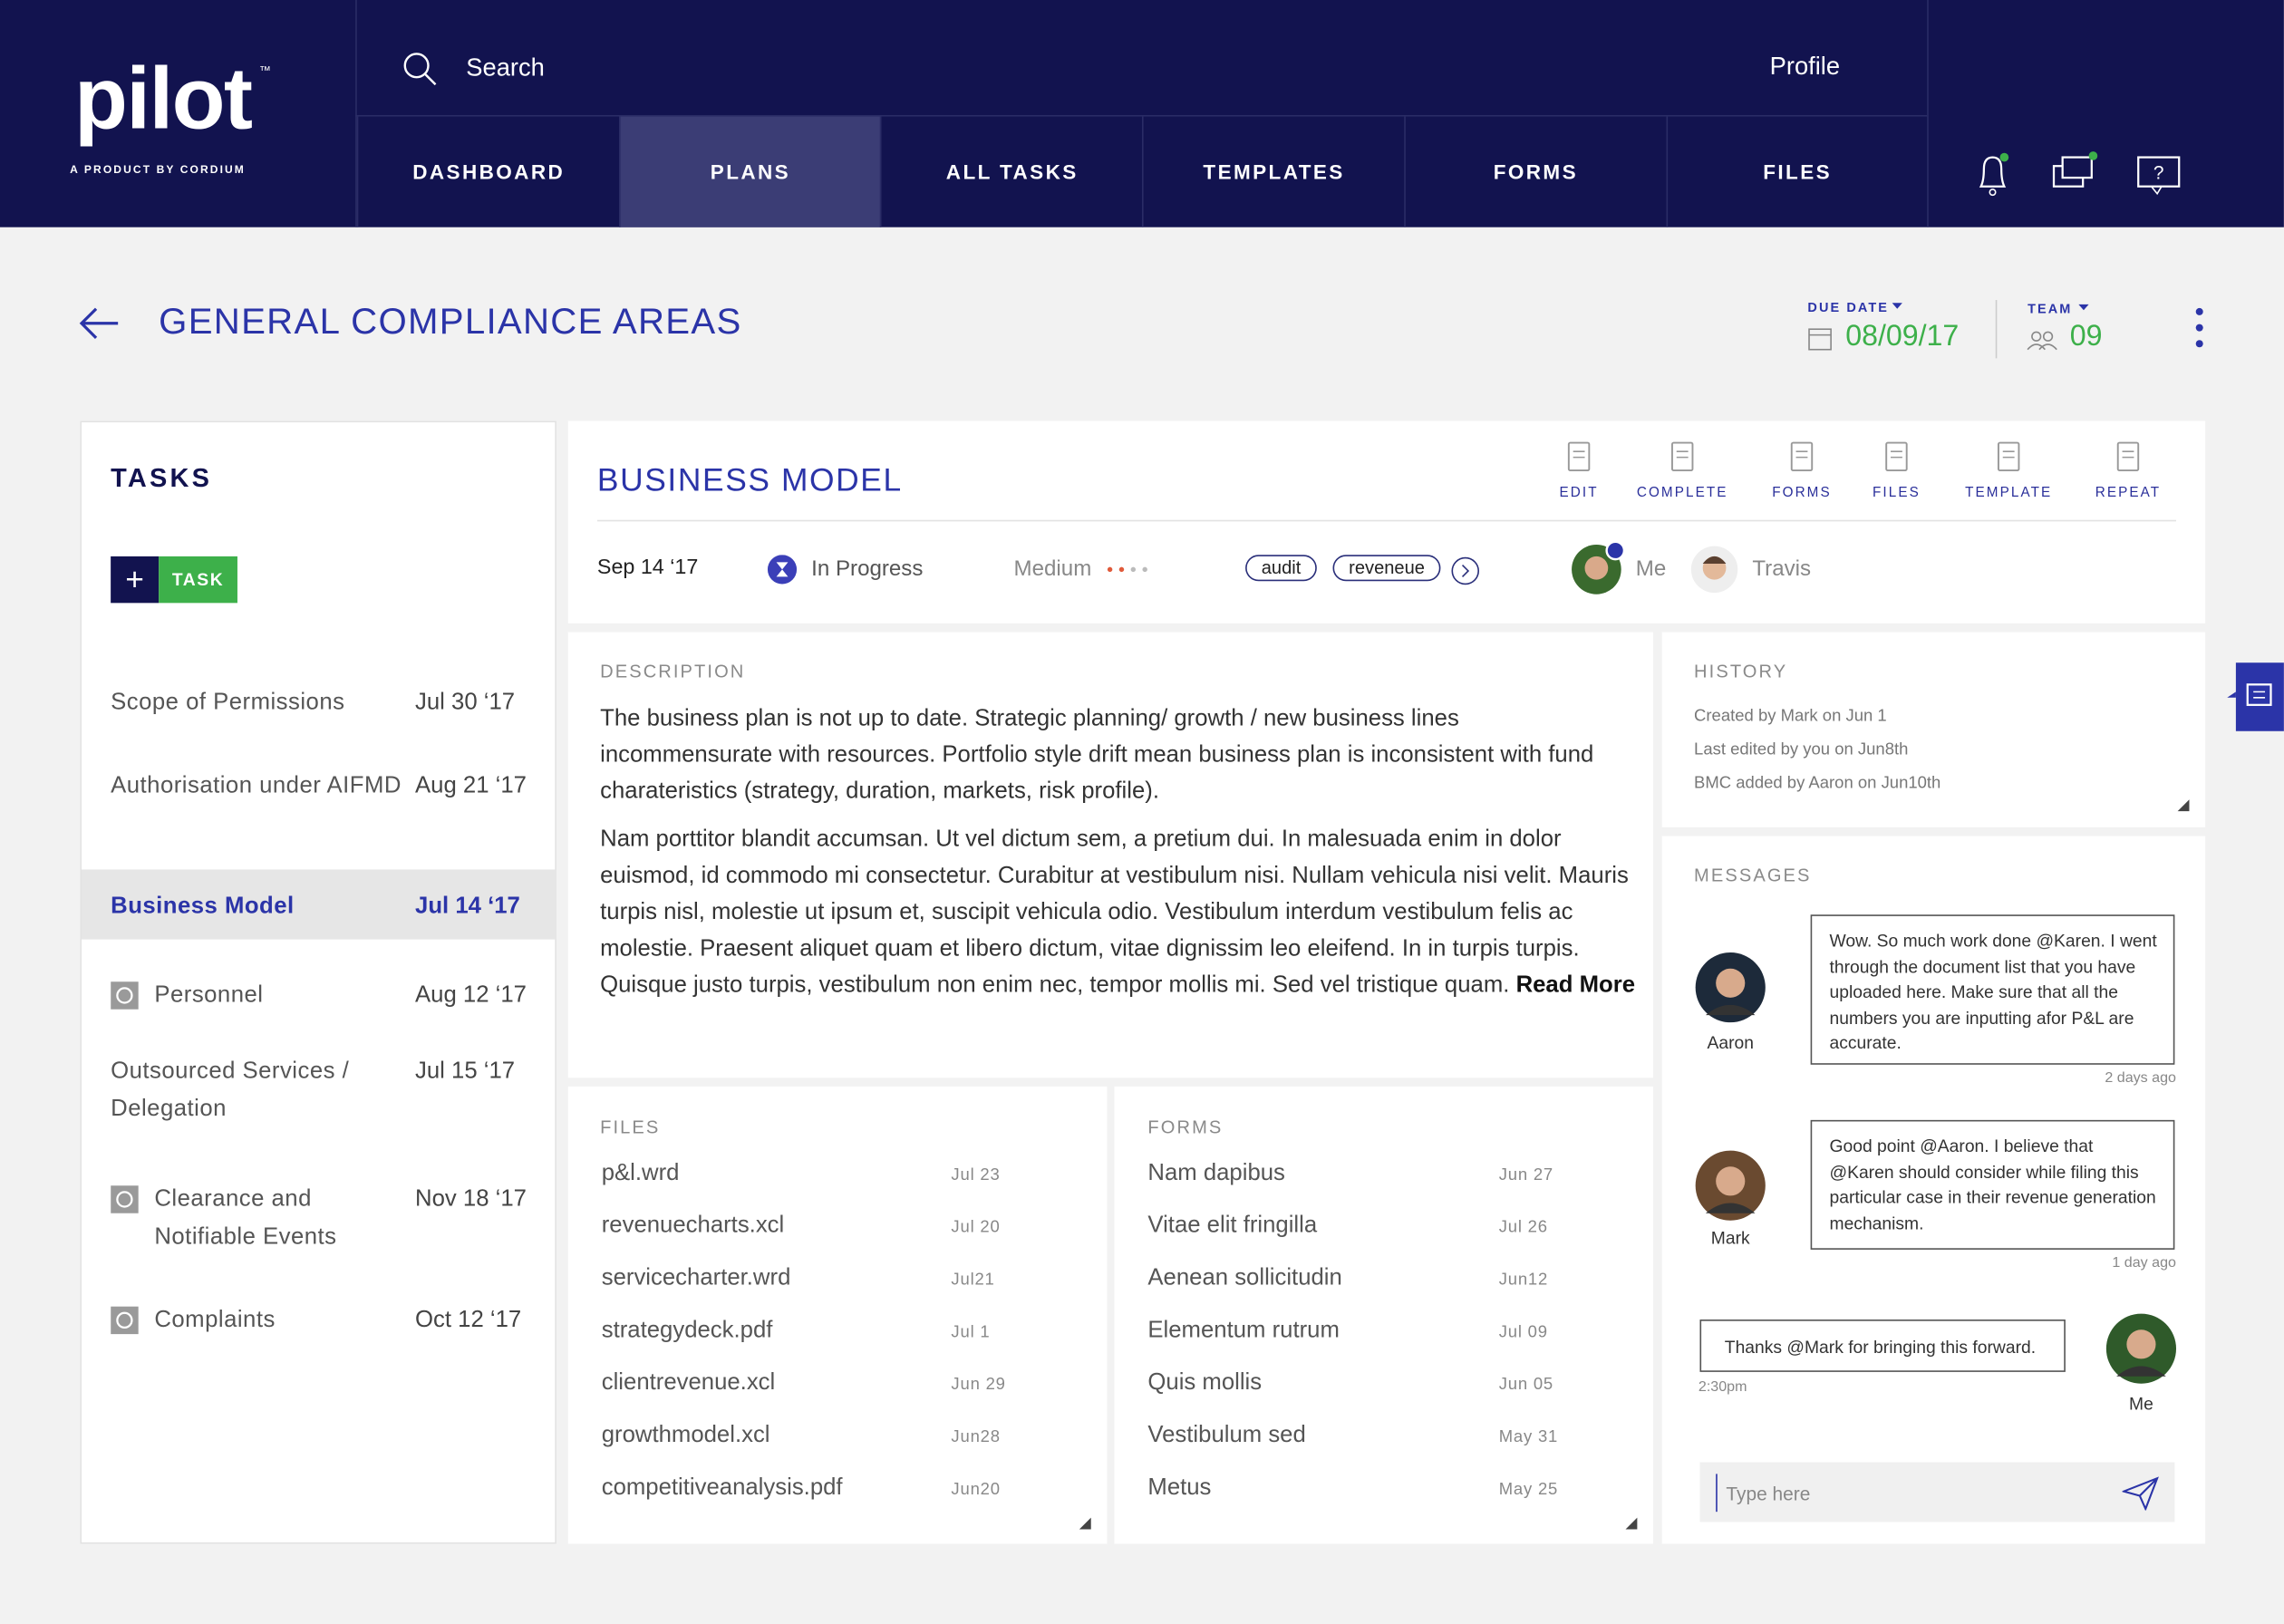 The width and height of the screenshot is (2284, 1624). I want to click on form-name: Vestibulum sed, so click(1226, 1435).